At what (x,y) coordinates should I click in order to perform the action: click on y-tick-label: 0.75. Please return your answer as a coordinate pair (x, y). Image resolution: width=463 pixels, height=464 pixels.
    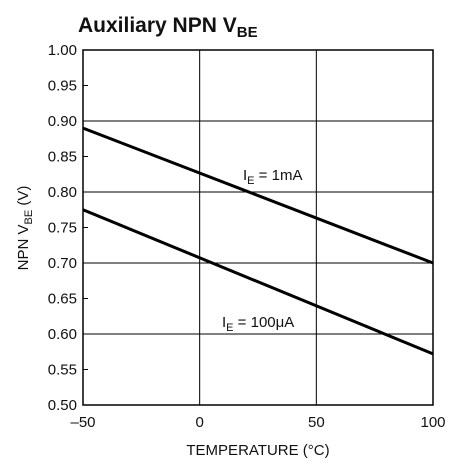
    Looking at the image, I should click on (62, 228).